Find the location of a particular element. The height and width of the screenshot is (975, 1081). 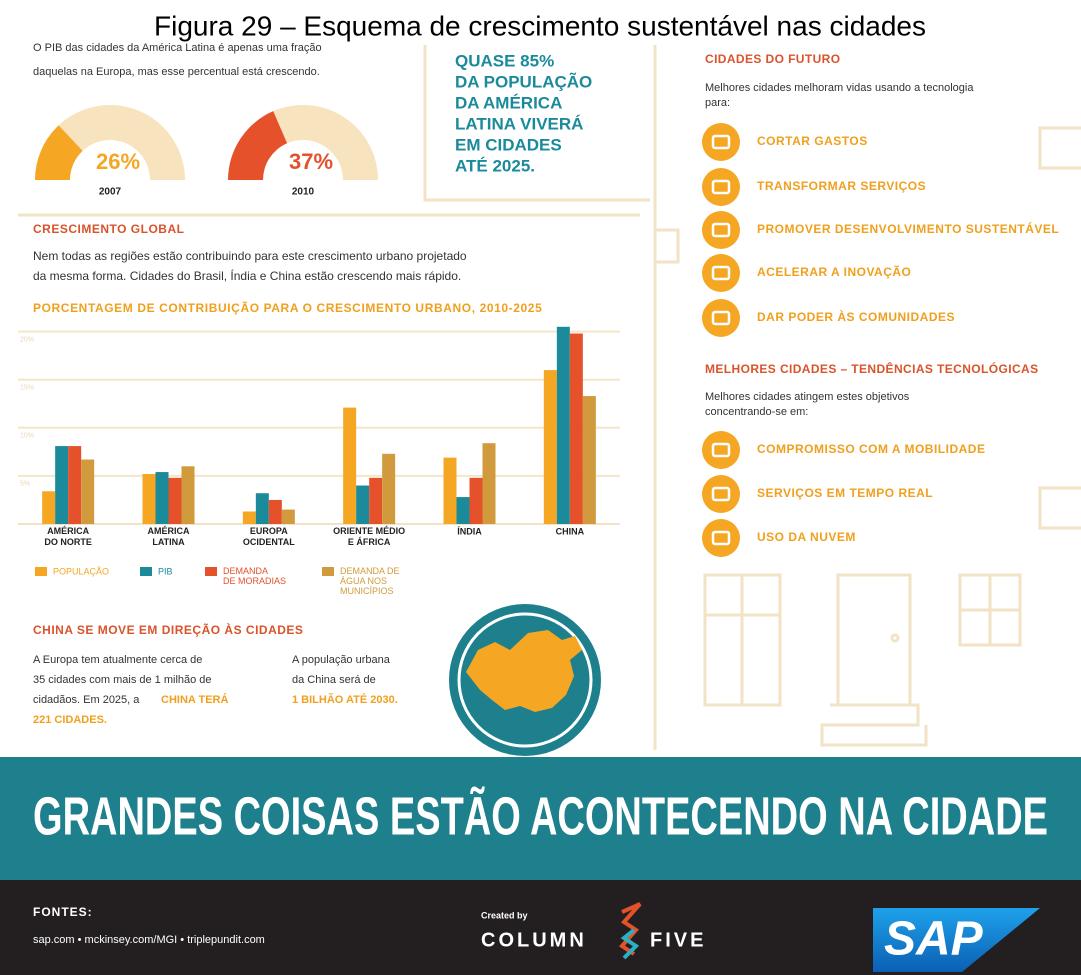

section-heading: CIDADES DO FUTURO is located at coordinates (772, 59).